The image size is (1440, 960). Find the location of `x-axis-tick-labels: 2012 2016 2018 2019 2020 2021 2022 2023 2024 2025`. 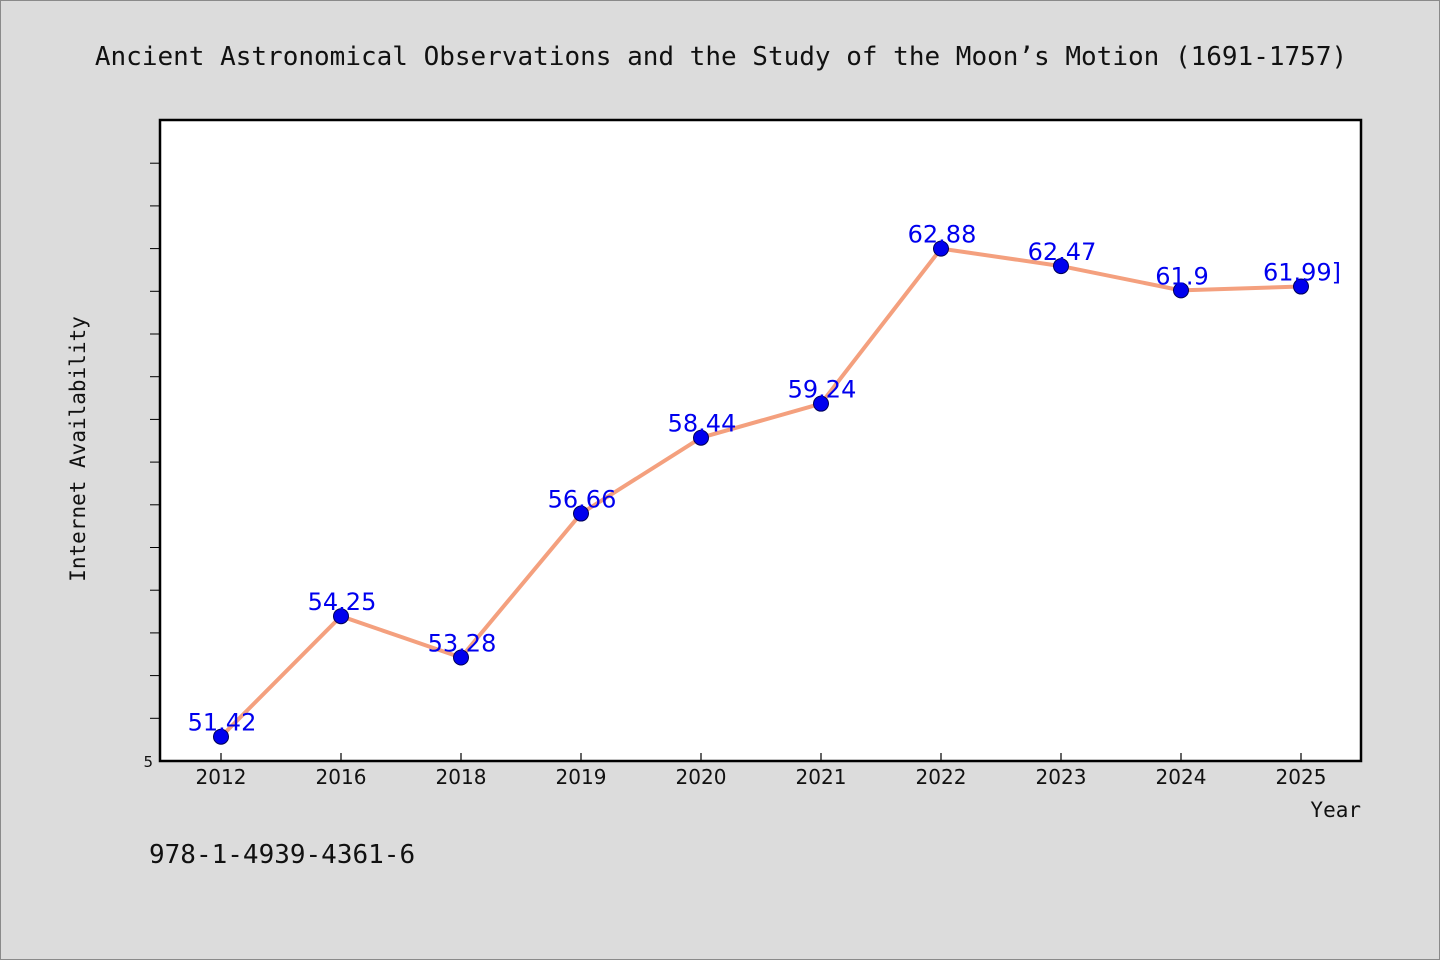

x-axis-tick-labels: 2012 2016 2018 2019 2020 2021 2022 2023 2024 2025 is located at coordinates (761, 777).